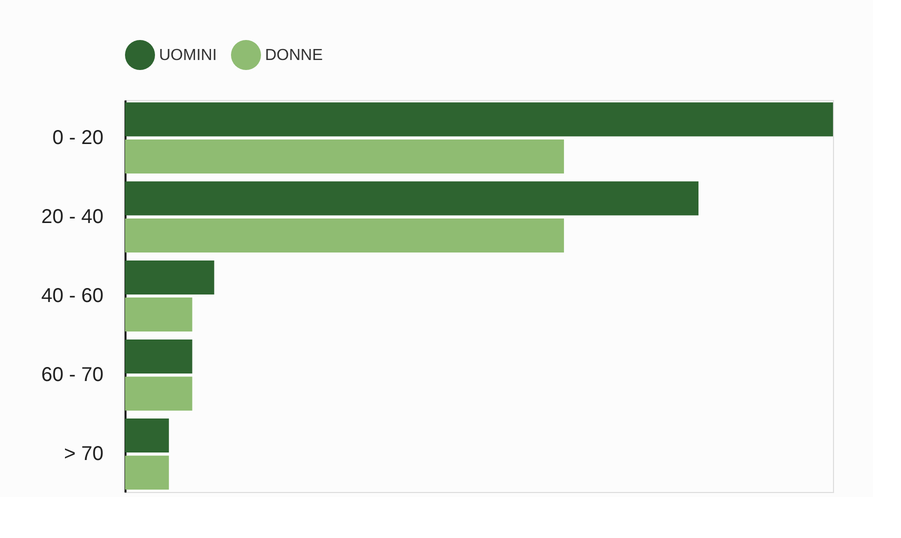 The image size is (901, 538). I want to click on y-tick-label: 60 - 70, so click(72, 375).